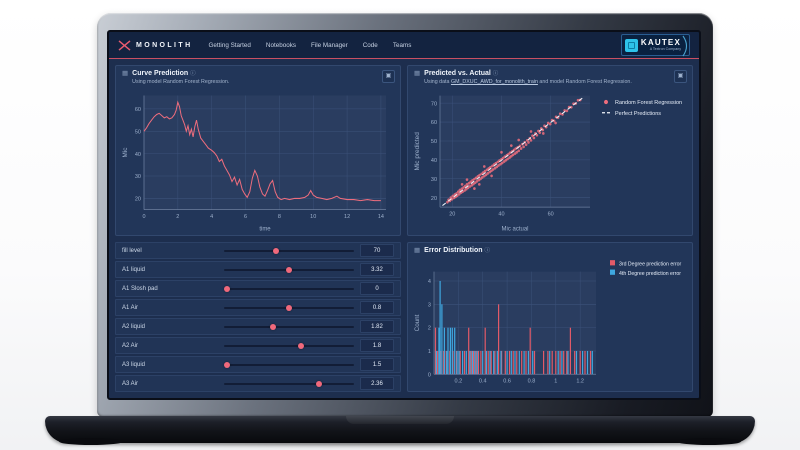 The width and height of the screenshot is (800, 450). I want to click on slider-row-a3-liquid: A3 liquid 1.5, so click(258, 364).